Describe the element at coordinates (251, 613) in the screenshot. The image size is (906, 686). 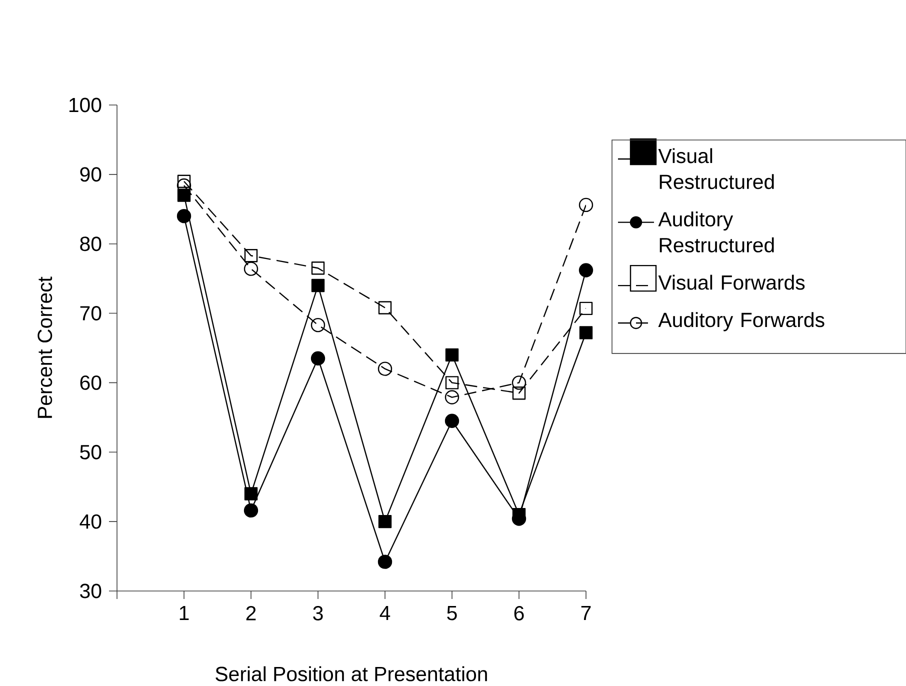
I see `x-tick-label: 2` at that location.